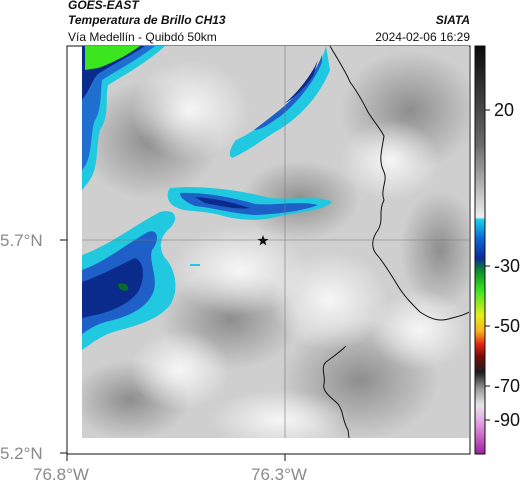 The image size is (526, 491). I want to click on lat-label-5.2: 5.2°N, so click(21, 453).